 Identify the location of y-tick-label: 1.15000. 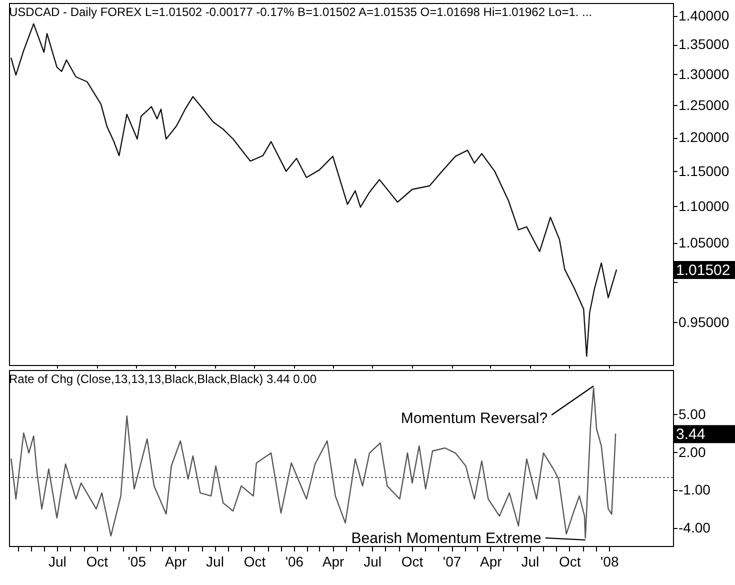
(704, 170).